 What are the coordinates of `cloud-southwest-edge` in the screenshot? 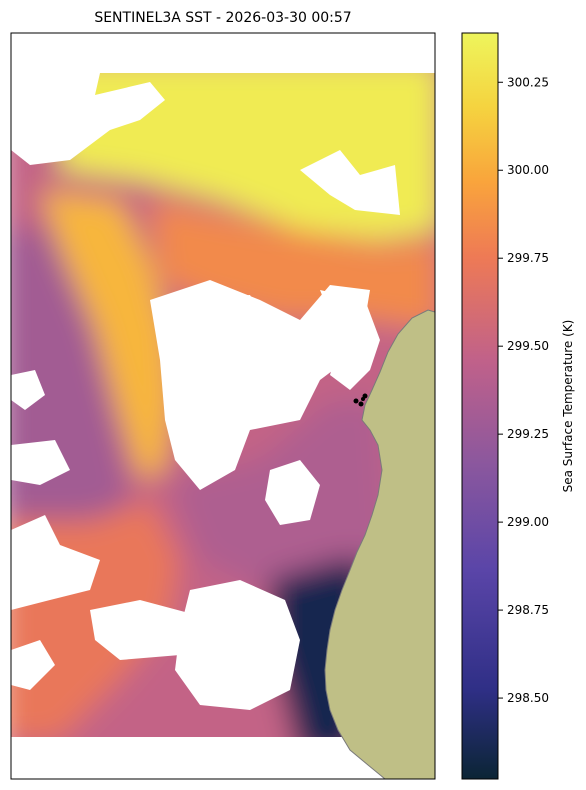 It's located at (33, 665).